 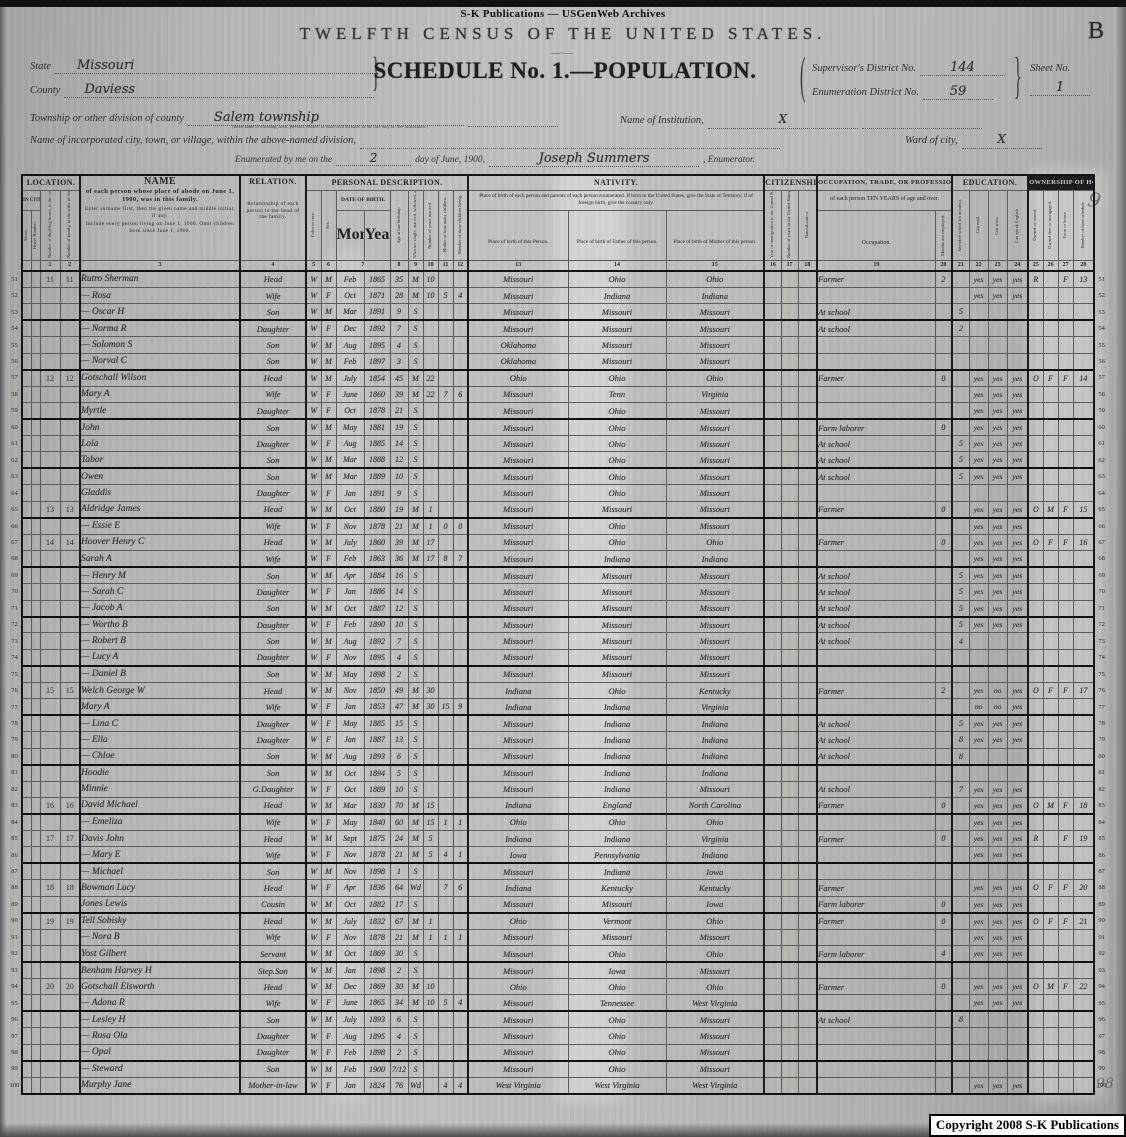 What do you see at coordinates (14, 937) in the screenshot?
I see `line-number-left: 91` at bounding box center [14, 937].